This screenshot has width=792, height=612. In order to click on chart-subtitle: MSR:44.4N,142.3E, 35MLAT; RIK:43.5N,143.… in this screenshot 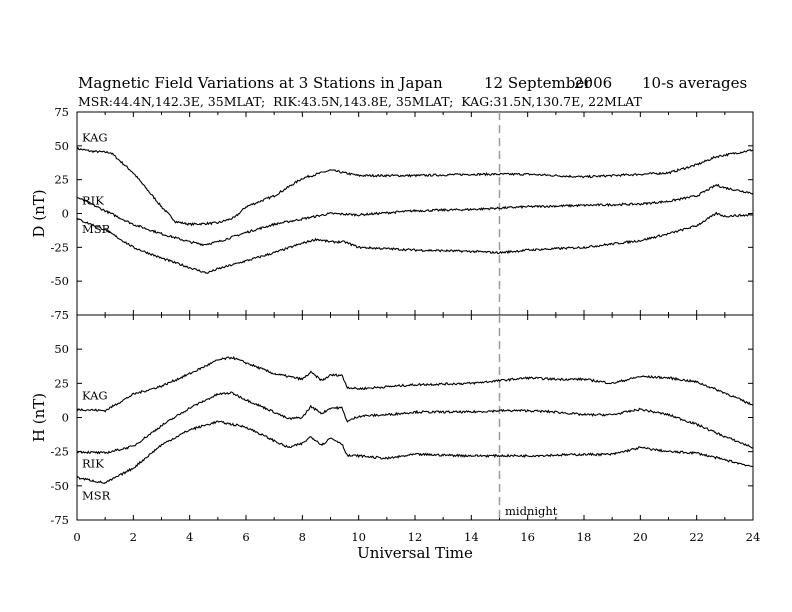, I will do `click(360, 101)`.